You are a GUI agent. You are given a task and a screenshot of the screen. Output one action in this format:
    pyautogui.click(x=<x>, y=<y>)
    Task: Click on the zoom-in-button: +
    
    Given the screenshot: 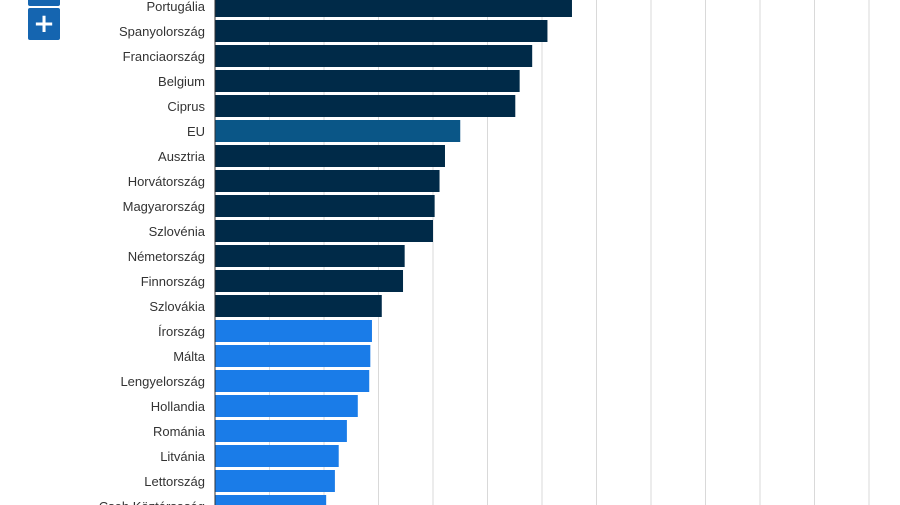 What is the action you would take?
    pyautogui.click(x=44, y=24)
    